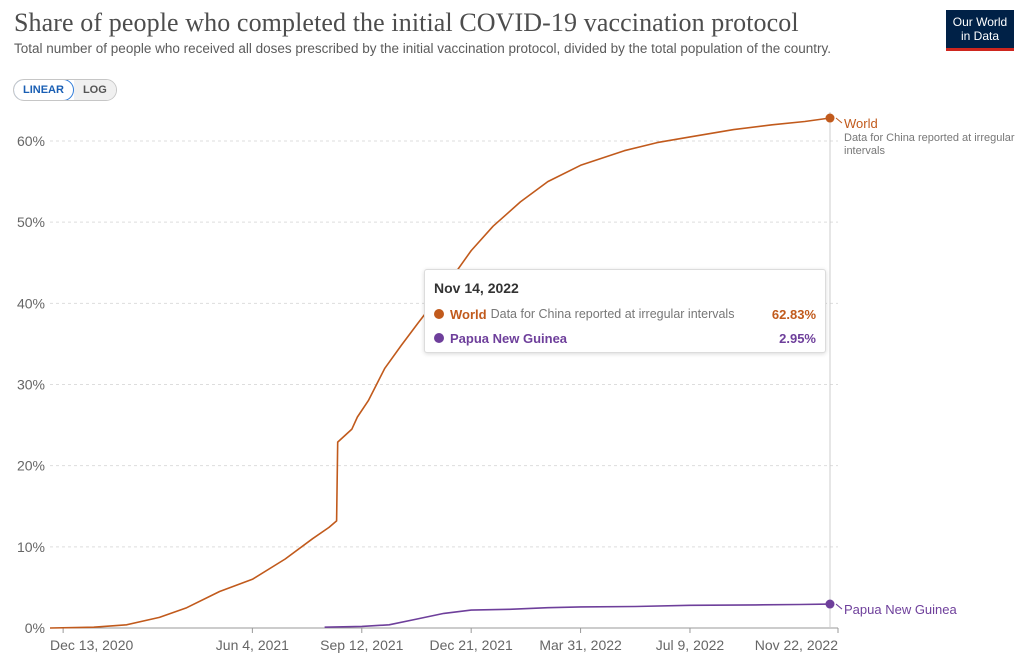 The width and height of the screenshot is (1024, 667). What do you see at coordinates (468, 314) in the screenshot?
I see `tooltip-series-name: World` at bounding box center [468, 314].